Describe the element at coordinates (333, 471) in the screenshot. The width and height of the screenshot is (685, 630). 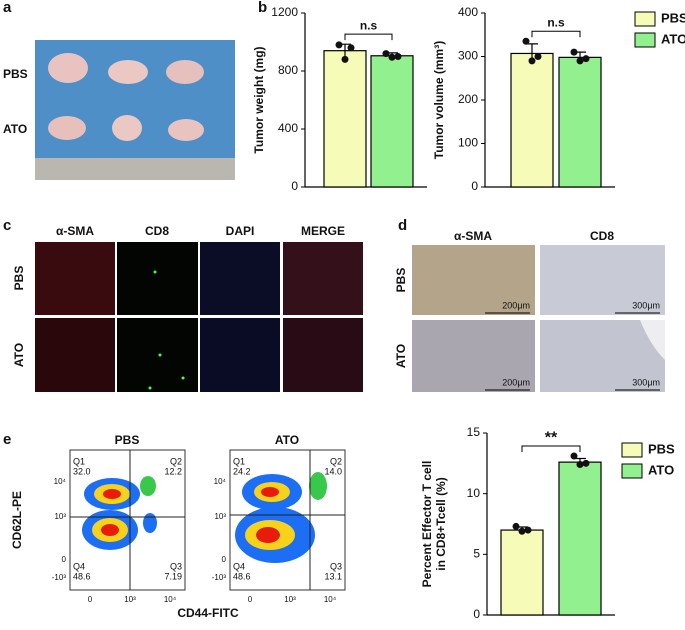
I see `quadrant-value: 14.0` at that location.